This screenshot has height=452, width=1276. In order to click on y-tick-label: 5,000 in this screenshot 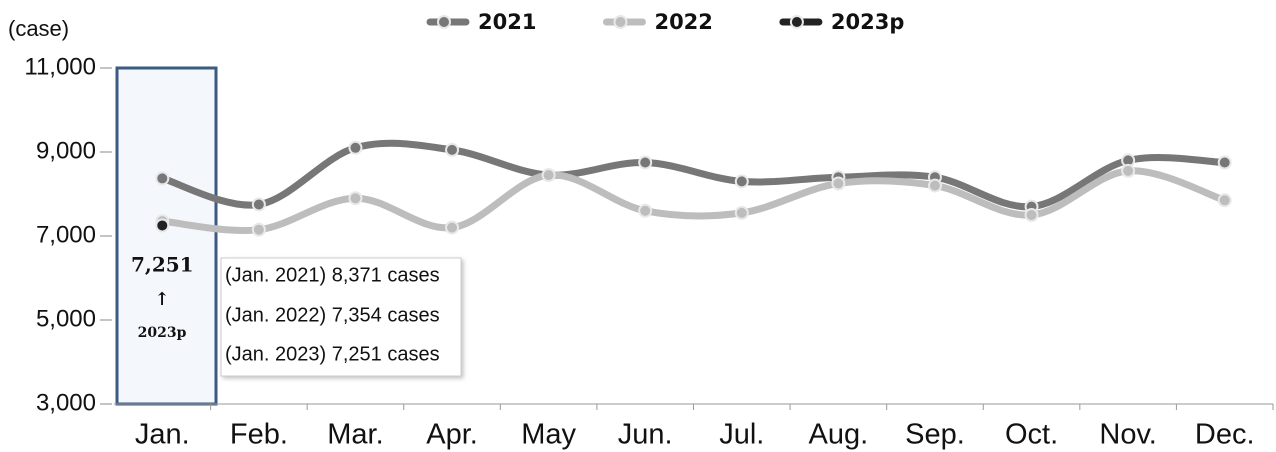, I will do `click(66, 318)`.